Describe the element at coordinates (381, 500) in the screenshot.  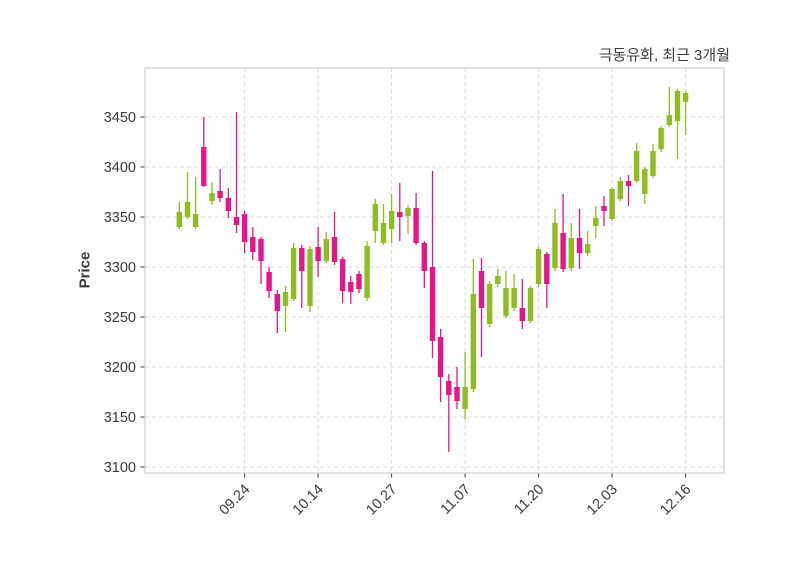
I see `x-tick-label: 10.27` at that location.